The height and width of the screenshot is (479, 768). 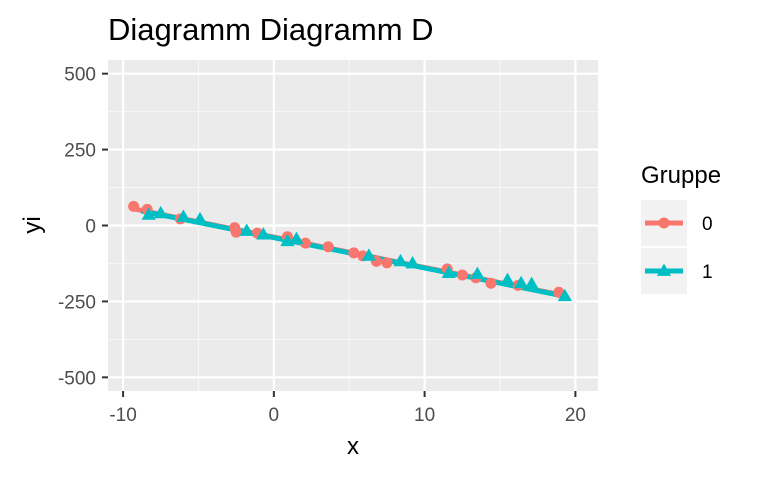 I want to click on y-tick-label: 500, so click(x=80, y=75).